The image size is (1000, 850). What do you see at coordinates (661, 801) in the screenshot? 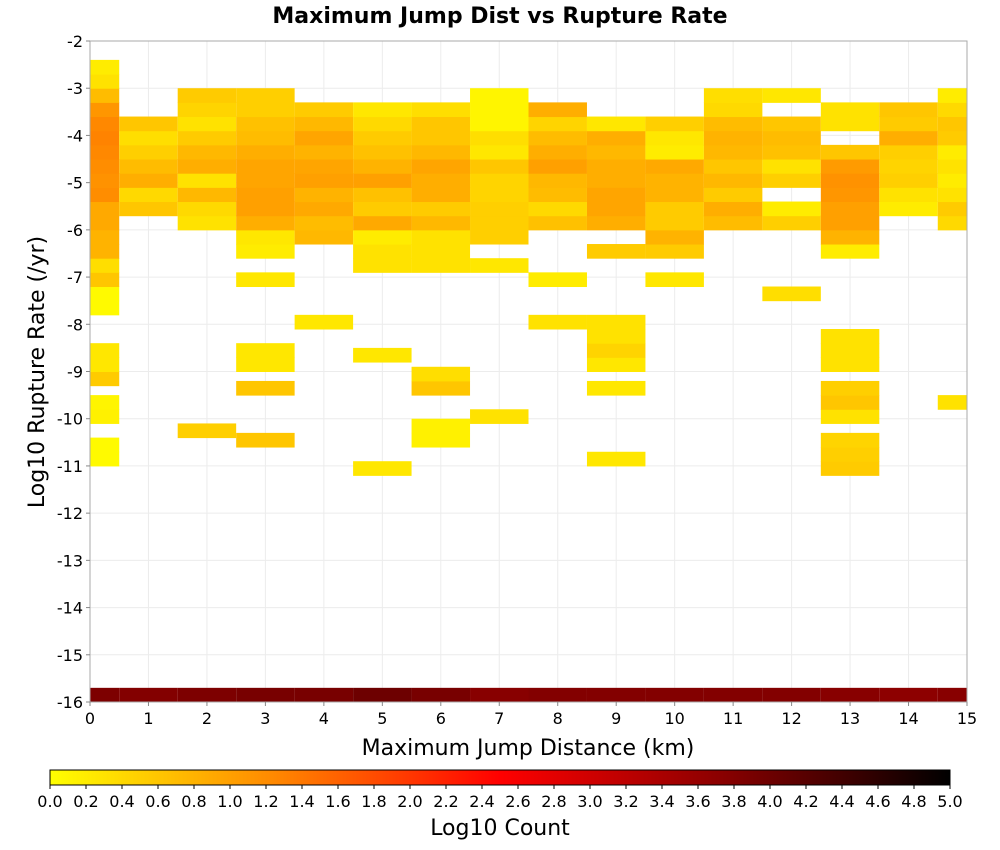
I see `colorbar-tick-label: 3.4` at bounding box center [661, 801].